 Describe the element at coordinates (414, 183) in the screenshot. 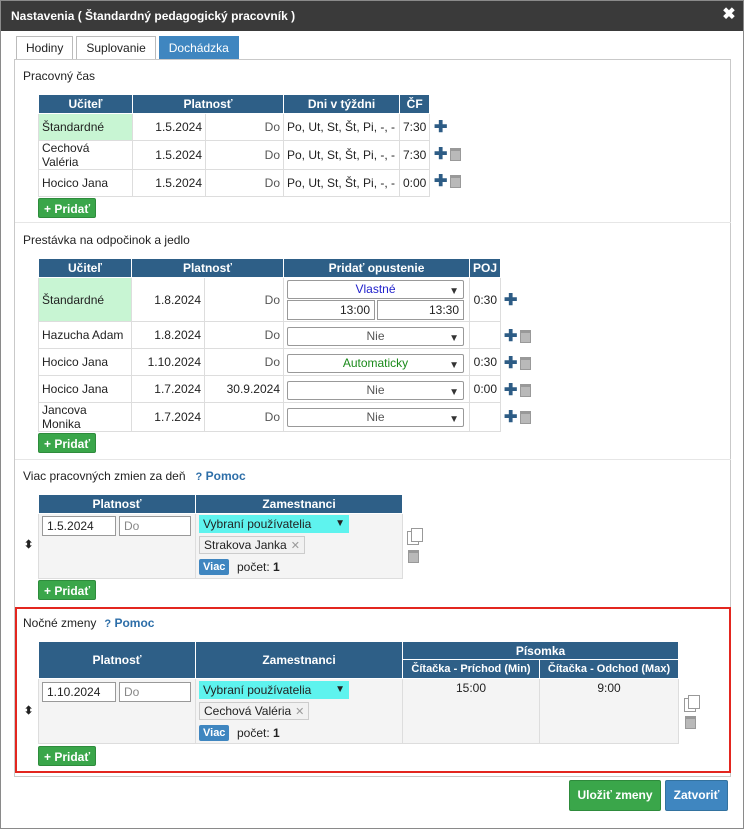

I see `cf-cell: 0:00` at that location.